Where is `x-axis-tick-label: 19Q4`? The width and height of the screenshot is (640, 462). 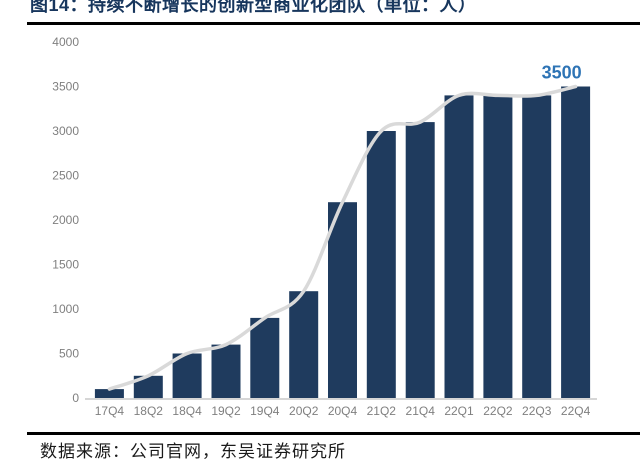 x-axis-tick-label: 19Q4 is located at coordinates (265, 411).